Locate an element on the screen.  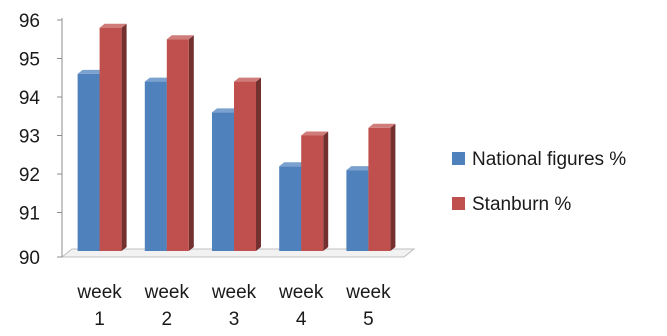
y-axis: 90 91 92 93 94 95 96 is located at coordinates (41, 140).